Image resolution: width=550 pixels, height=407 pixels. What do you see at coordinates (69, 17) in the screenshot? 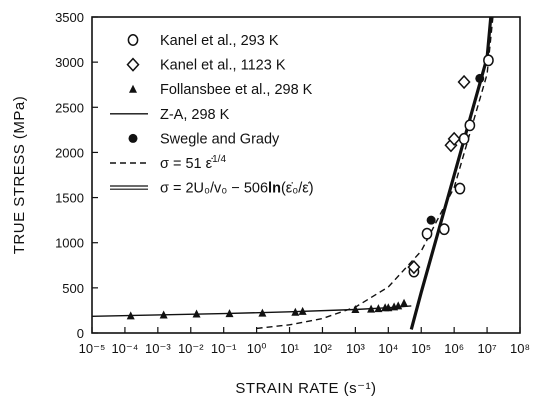
I see `y-tick-label: 3500` at bounding box center [69, 17].